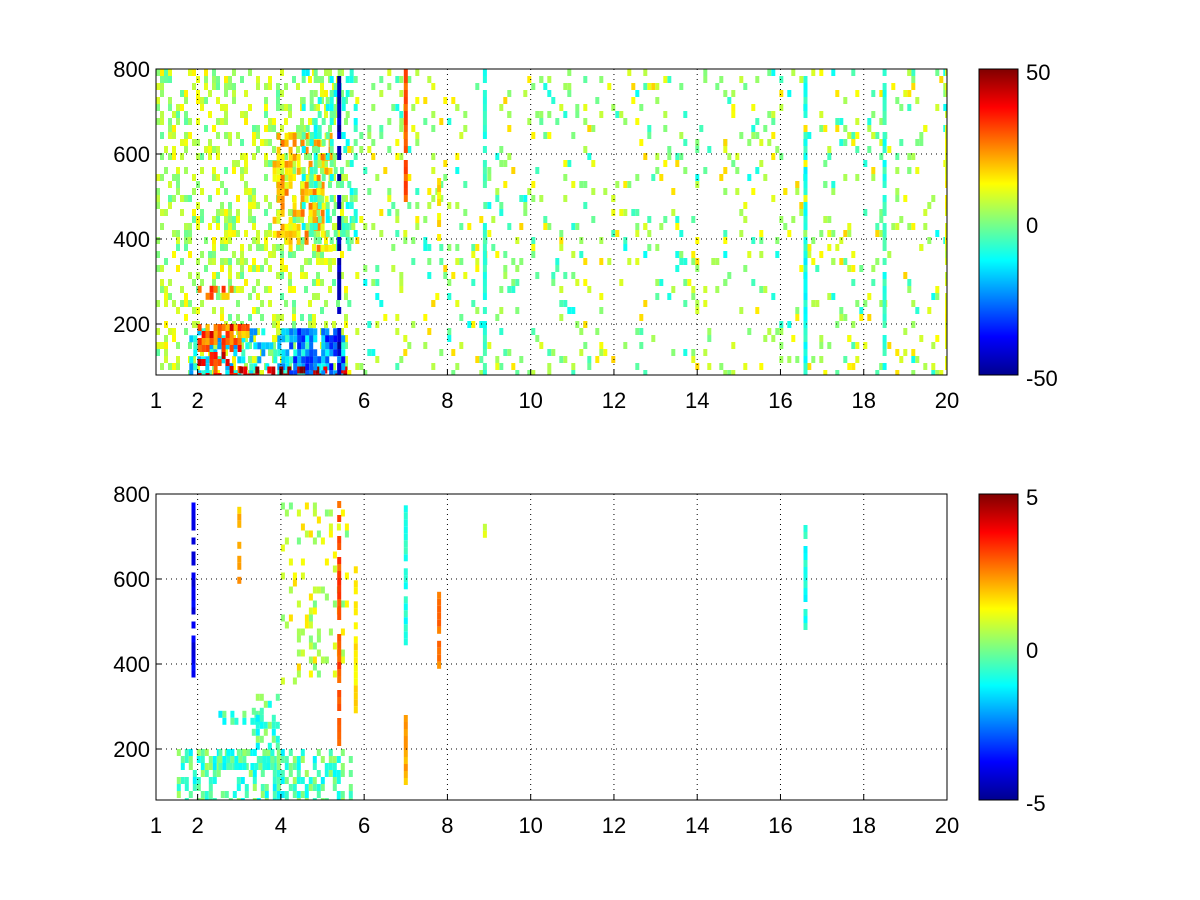 This screenshot has width=1200, height=900. I want to click on bottom-x-tick-label: 20, so click(947, 825).